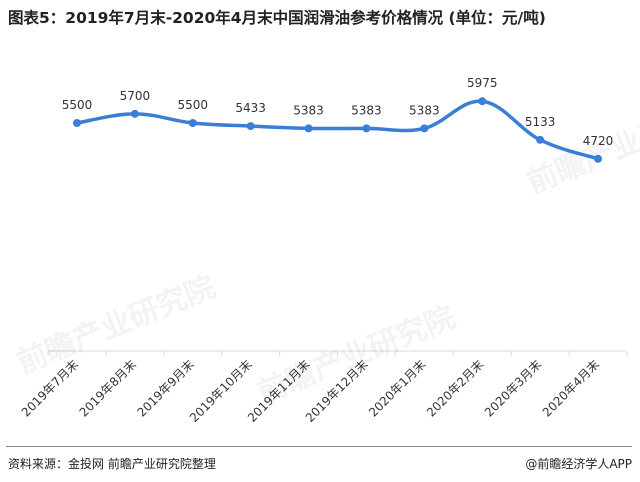  What do you see at coordinates (166, 388) in the screenshot?
I see `x-tick-label: 2019年9月末` at bounding box center [166, 388].